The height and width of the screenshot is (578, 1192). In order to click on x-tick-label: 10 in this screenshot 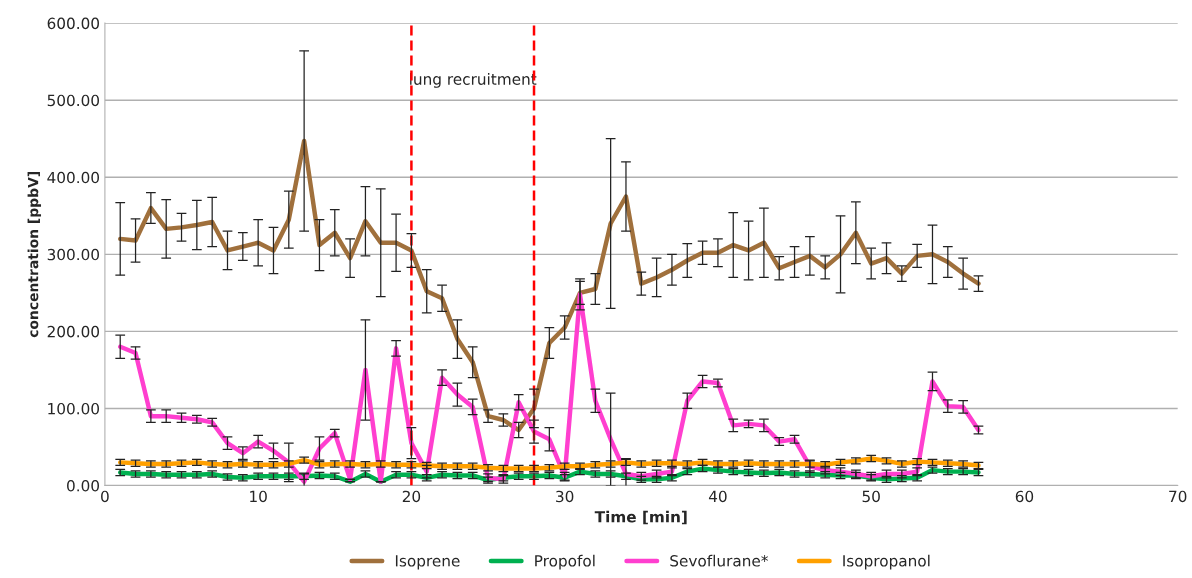, I will do `click(258, 496)`.